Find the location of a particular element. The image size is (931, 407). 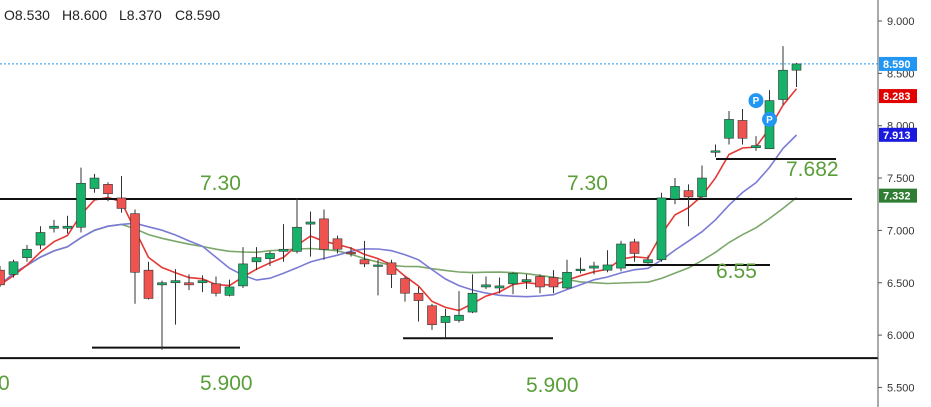

level-label: 7.682 is located at coordinates (812, 169).